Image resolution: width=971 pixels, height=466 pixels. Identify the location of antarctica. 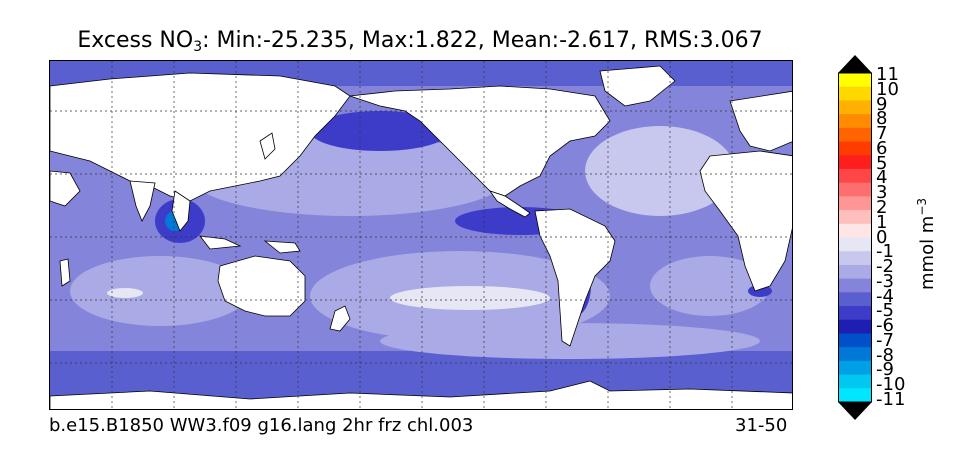
(421, 394).